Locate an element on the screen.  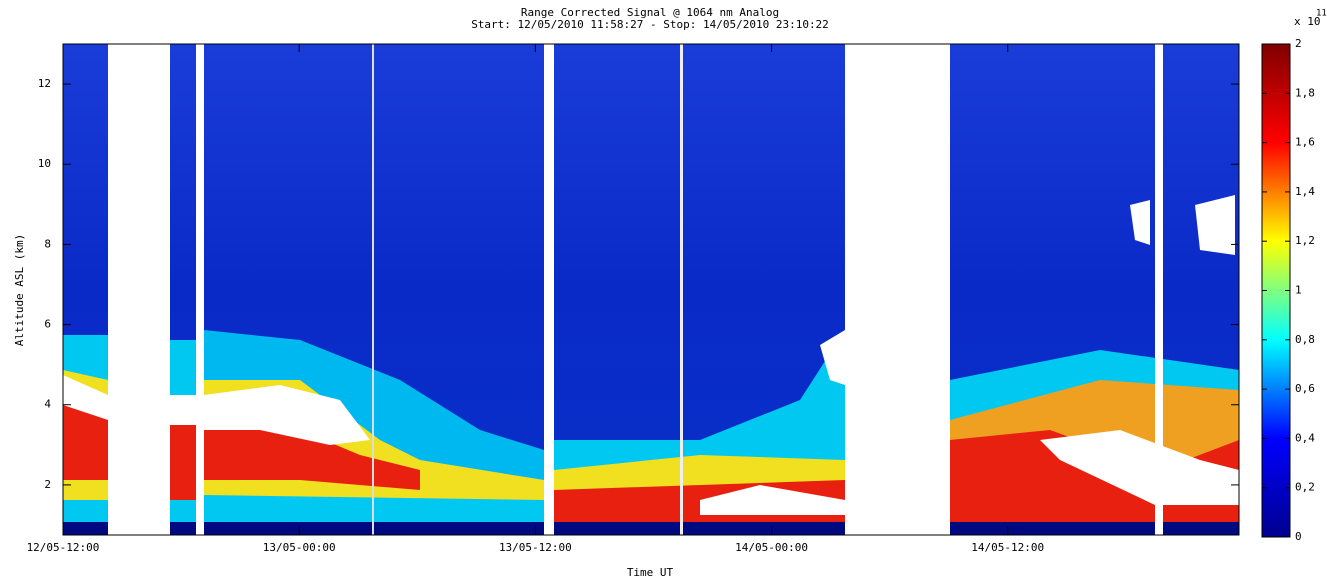
colorbar-tick-label: 1 is located at coordinates (1298, 290).